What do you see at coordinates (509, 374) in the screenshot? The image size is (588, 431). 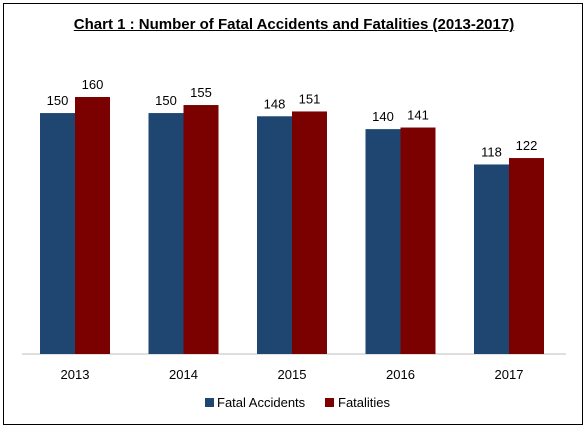 I see `x-tick-label-2017: 2017` at bounding box center [509, 374].